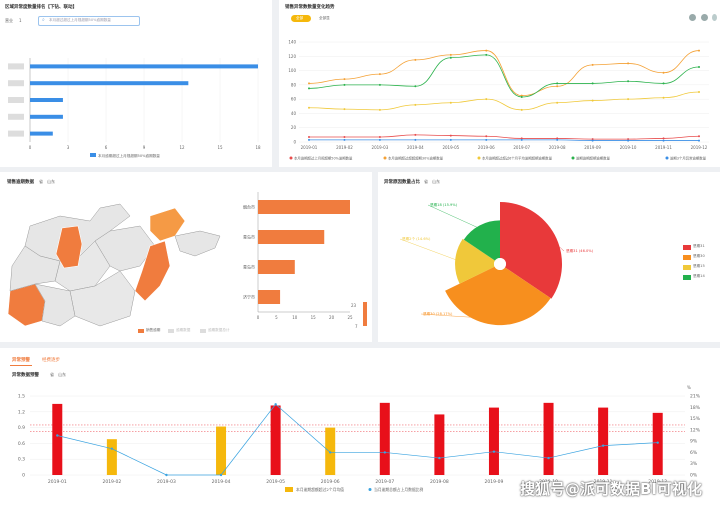 The height and width of the screenshot is (505, 720). Describe the element at coordinates (21, 460) in the screenshot. I see `y-left-tick-label: 0.3` at that location.